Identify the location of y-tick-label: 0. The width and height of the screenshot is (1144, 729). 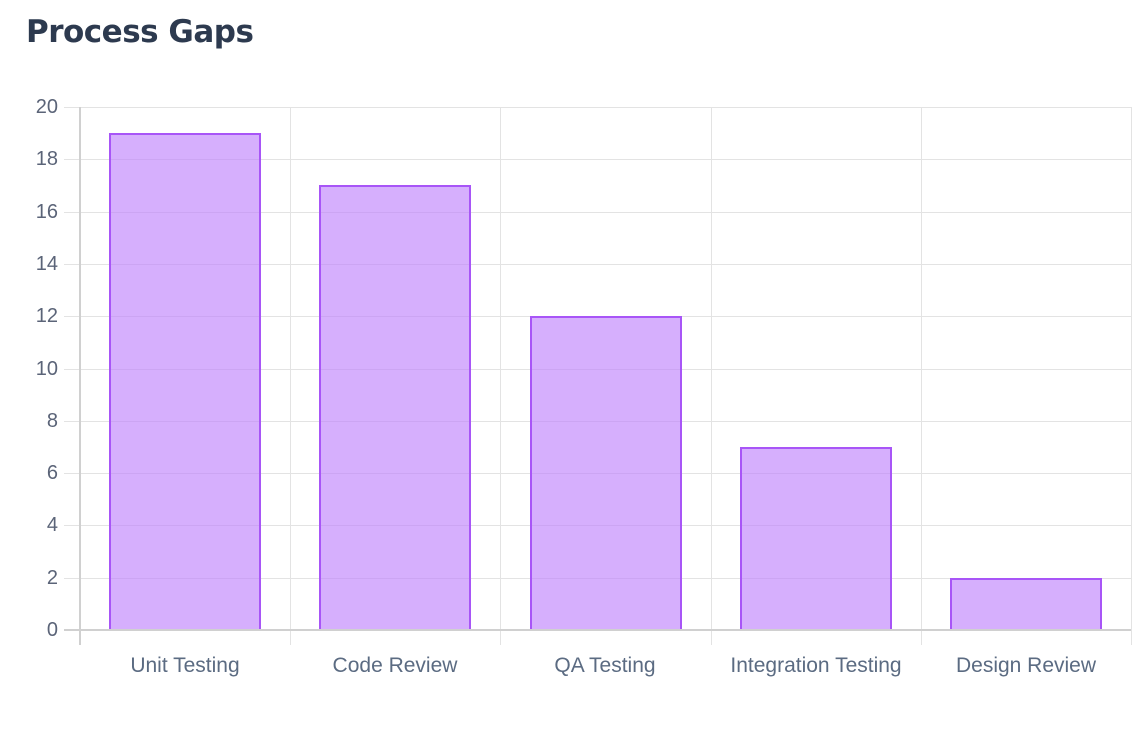
(52, 630).